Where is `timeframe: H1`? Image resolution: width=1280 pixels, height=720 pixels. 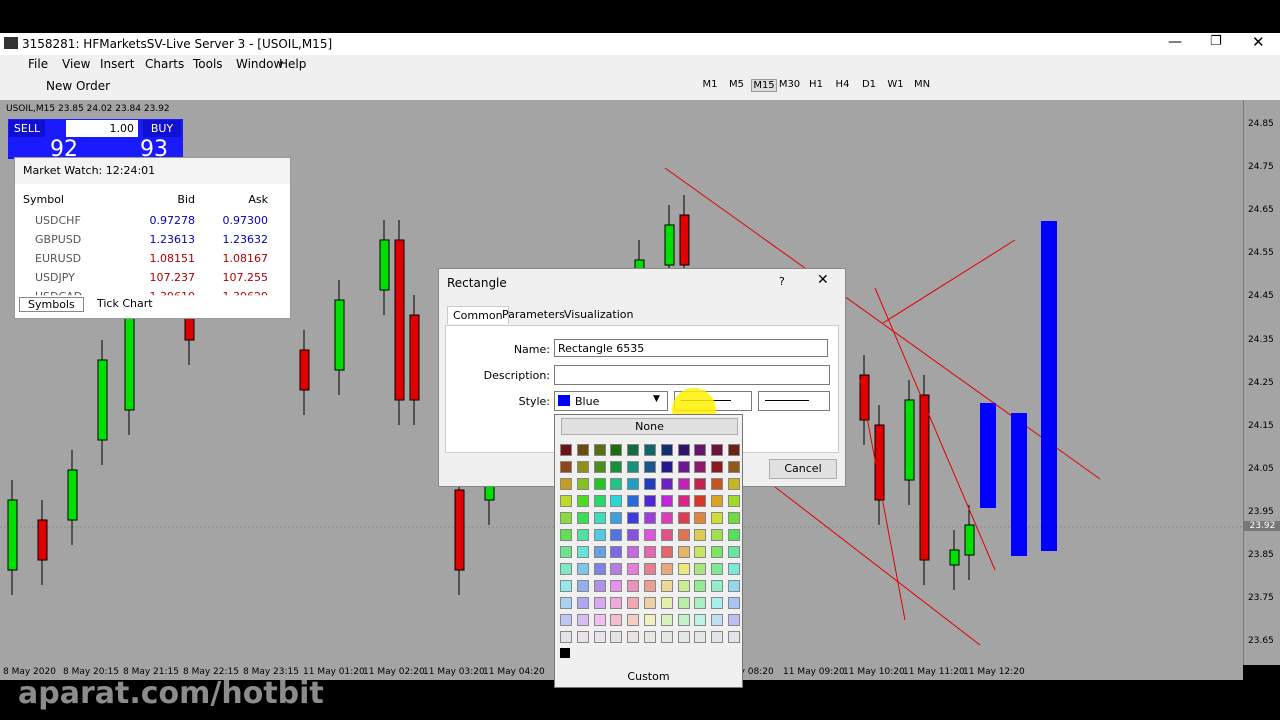
timeframe: H1 is located at coordinates (816, 84).